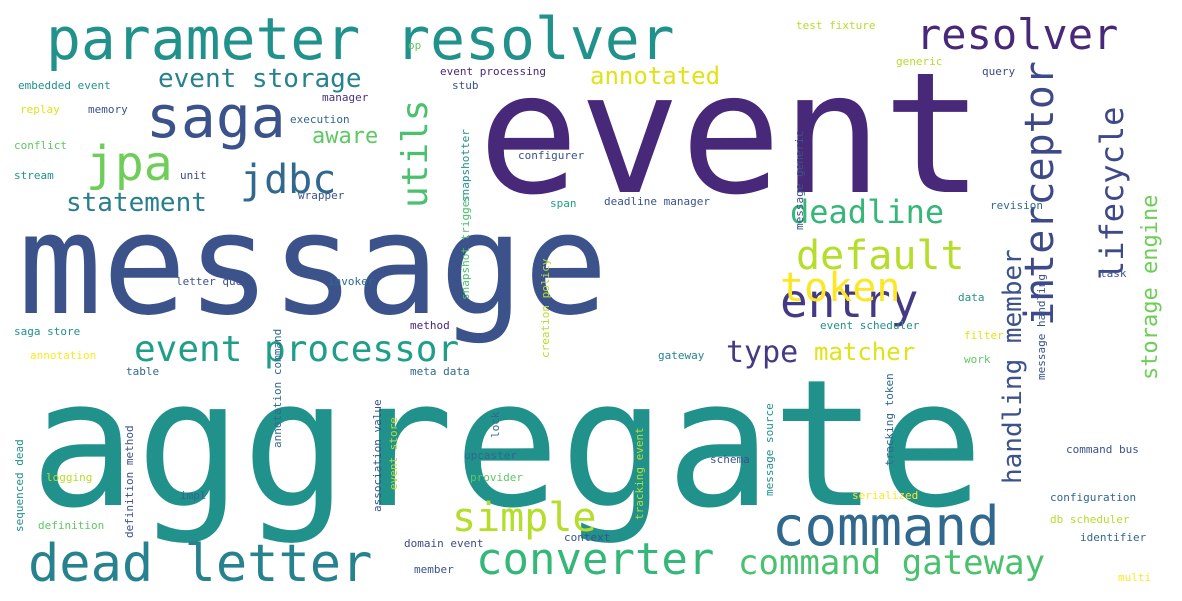 The image size is (1182, 601). What do you see at coordinates (999, 71) in the screenshot?
I see `word-query: query` at bounding box center [999, 71].